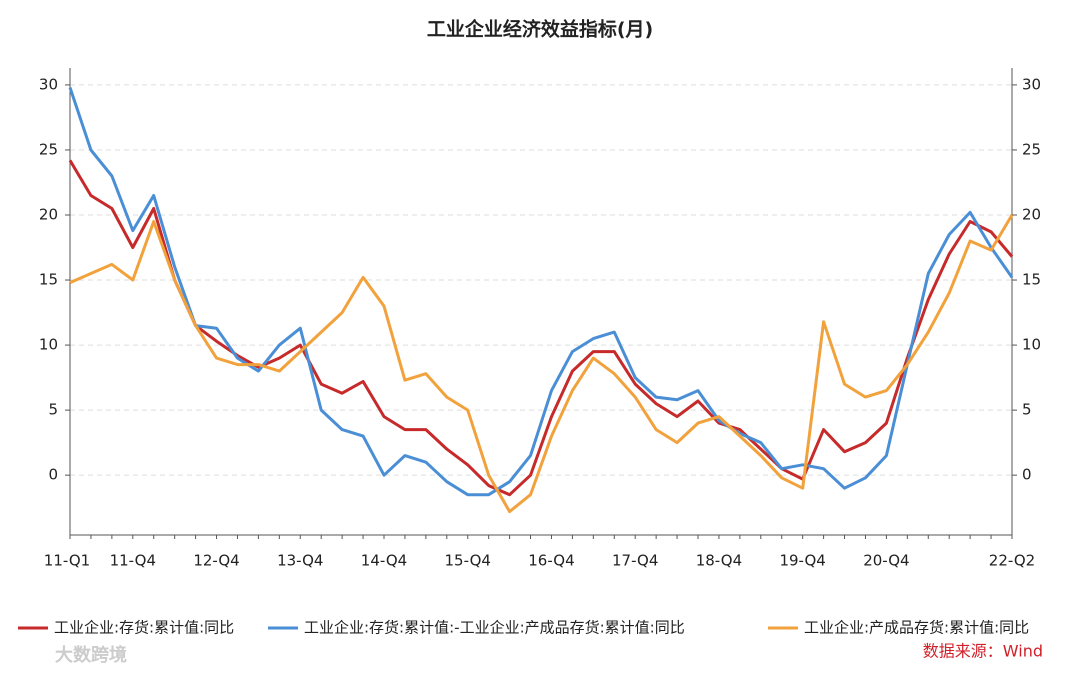 Image resolution: width=1080 pixels, height=675 pixels. What do you see at coordinates (551, 561) in the screenshot?
I see `x-tick-label: 16-Q4` at bounding box center [551, 561].